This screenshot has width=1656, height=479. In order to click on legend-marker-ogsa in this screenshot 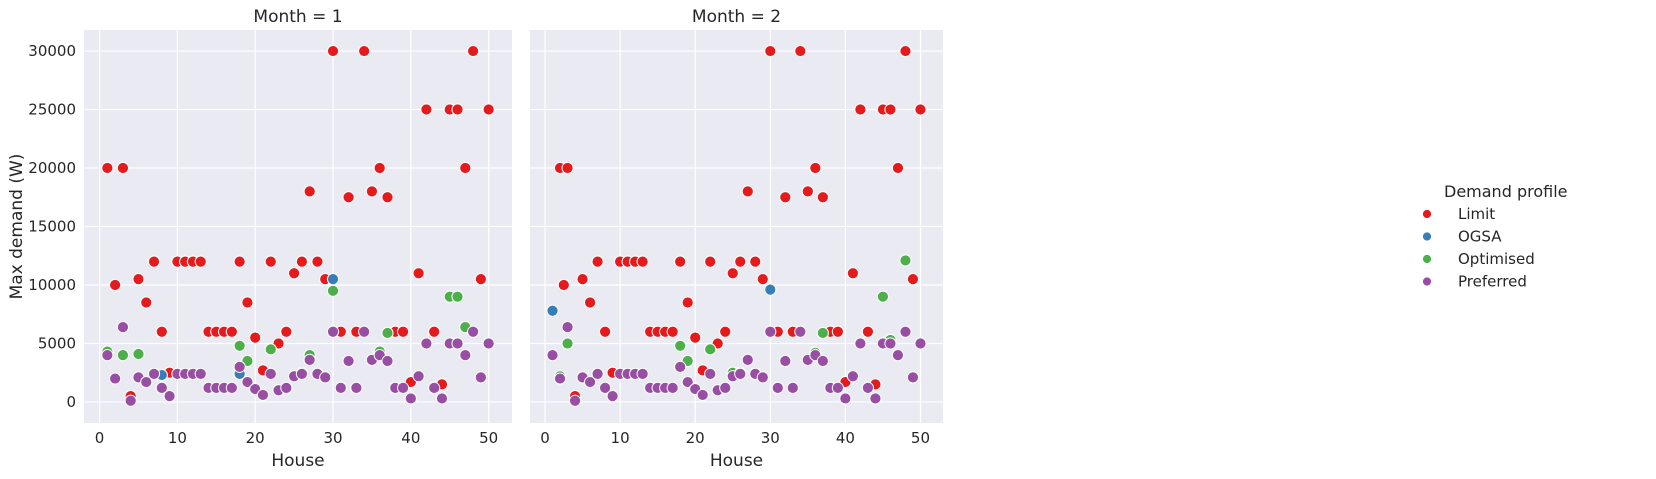, I will do `click(1427, 236)`.